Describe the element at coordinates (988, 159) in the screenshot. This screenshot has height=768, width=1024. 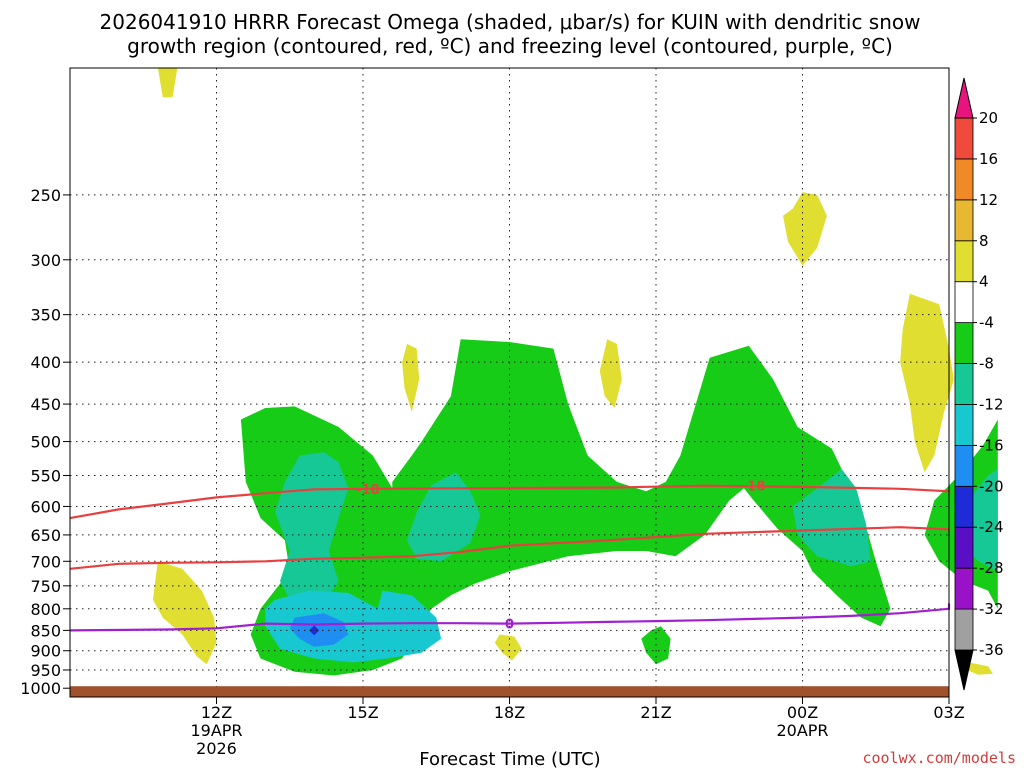
I see `colorbar-label: 16` at that location.